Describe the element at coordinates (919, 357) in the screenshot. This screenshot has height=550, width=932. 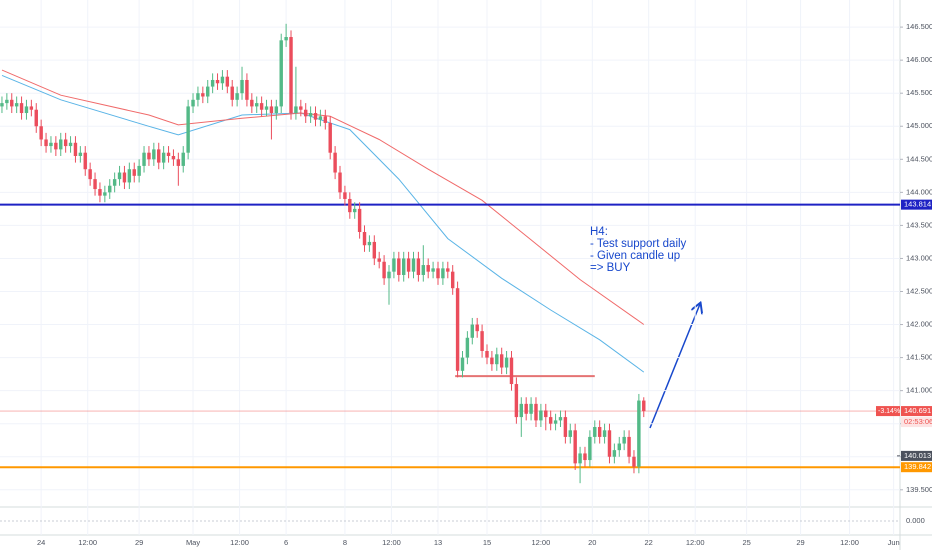
I see `y-tick-label: 141.500` at that location.